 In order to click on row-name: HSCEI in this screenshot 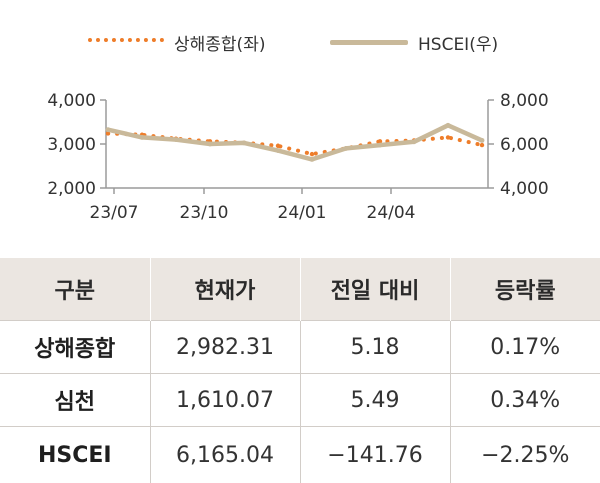, I will do `click(75, 455)`.